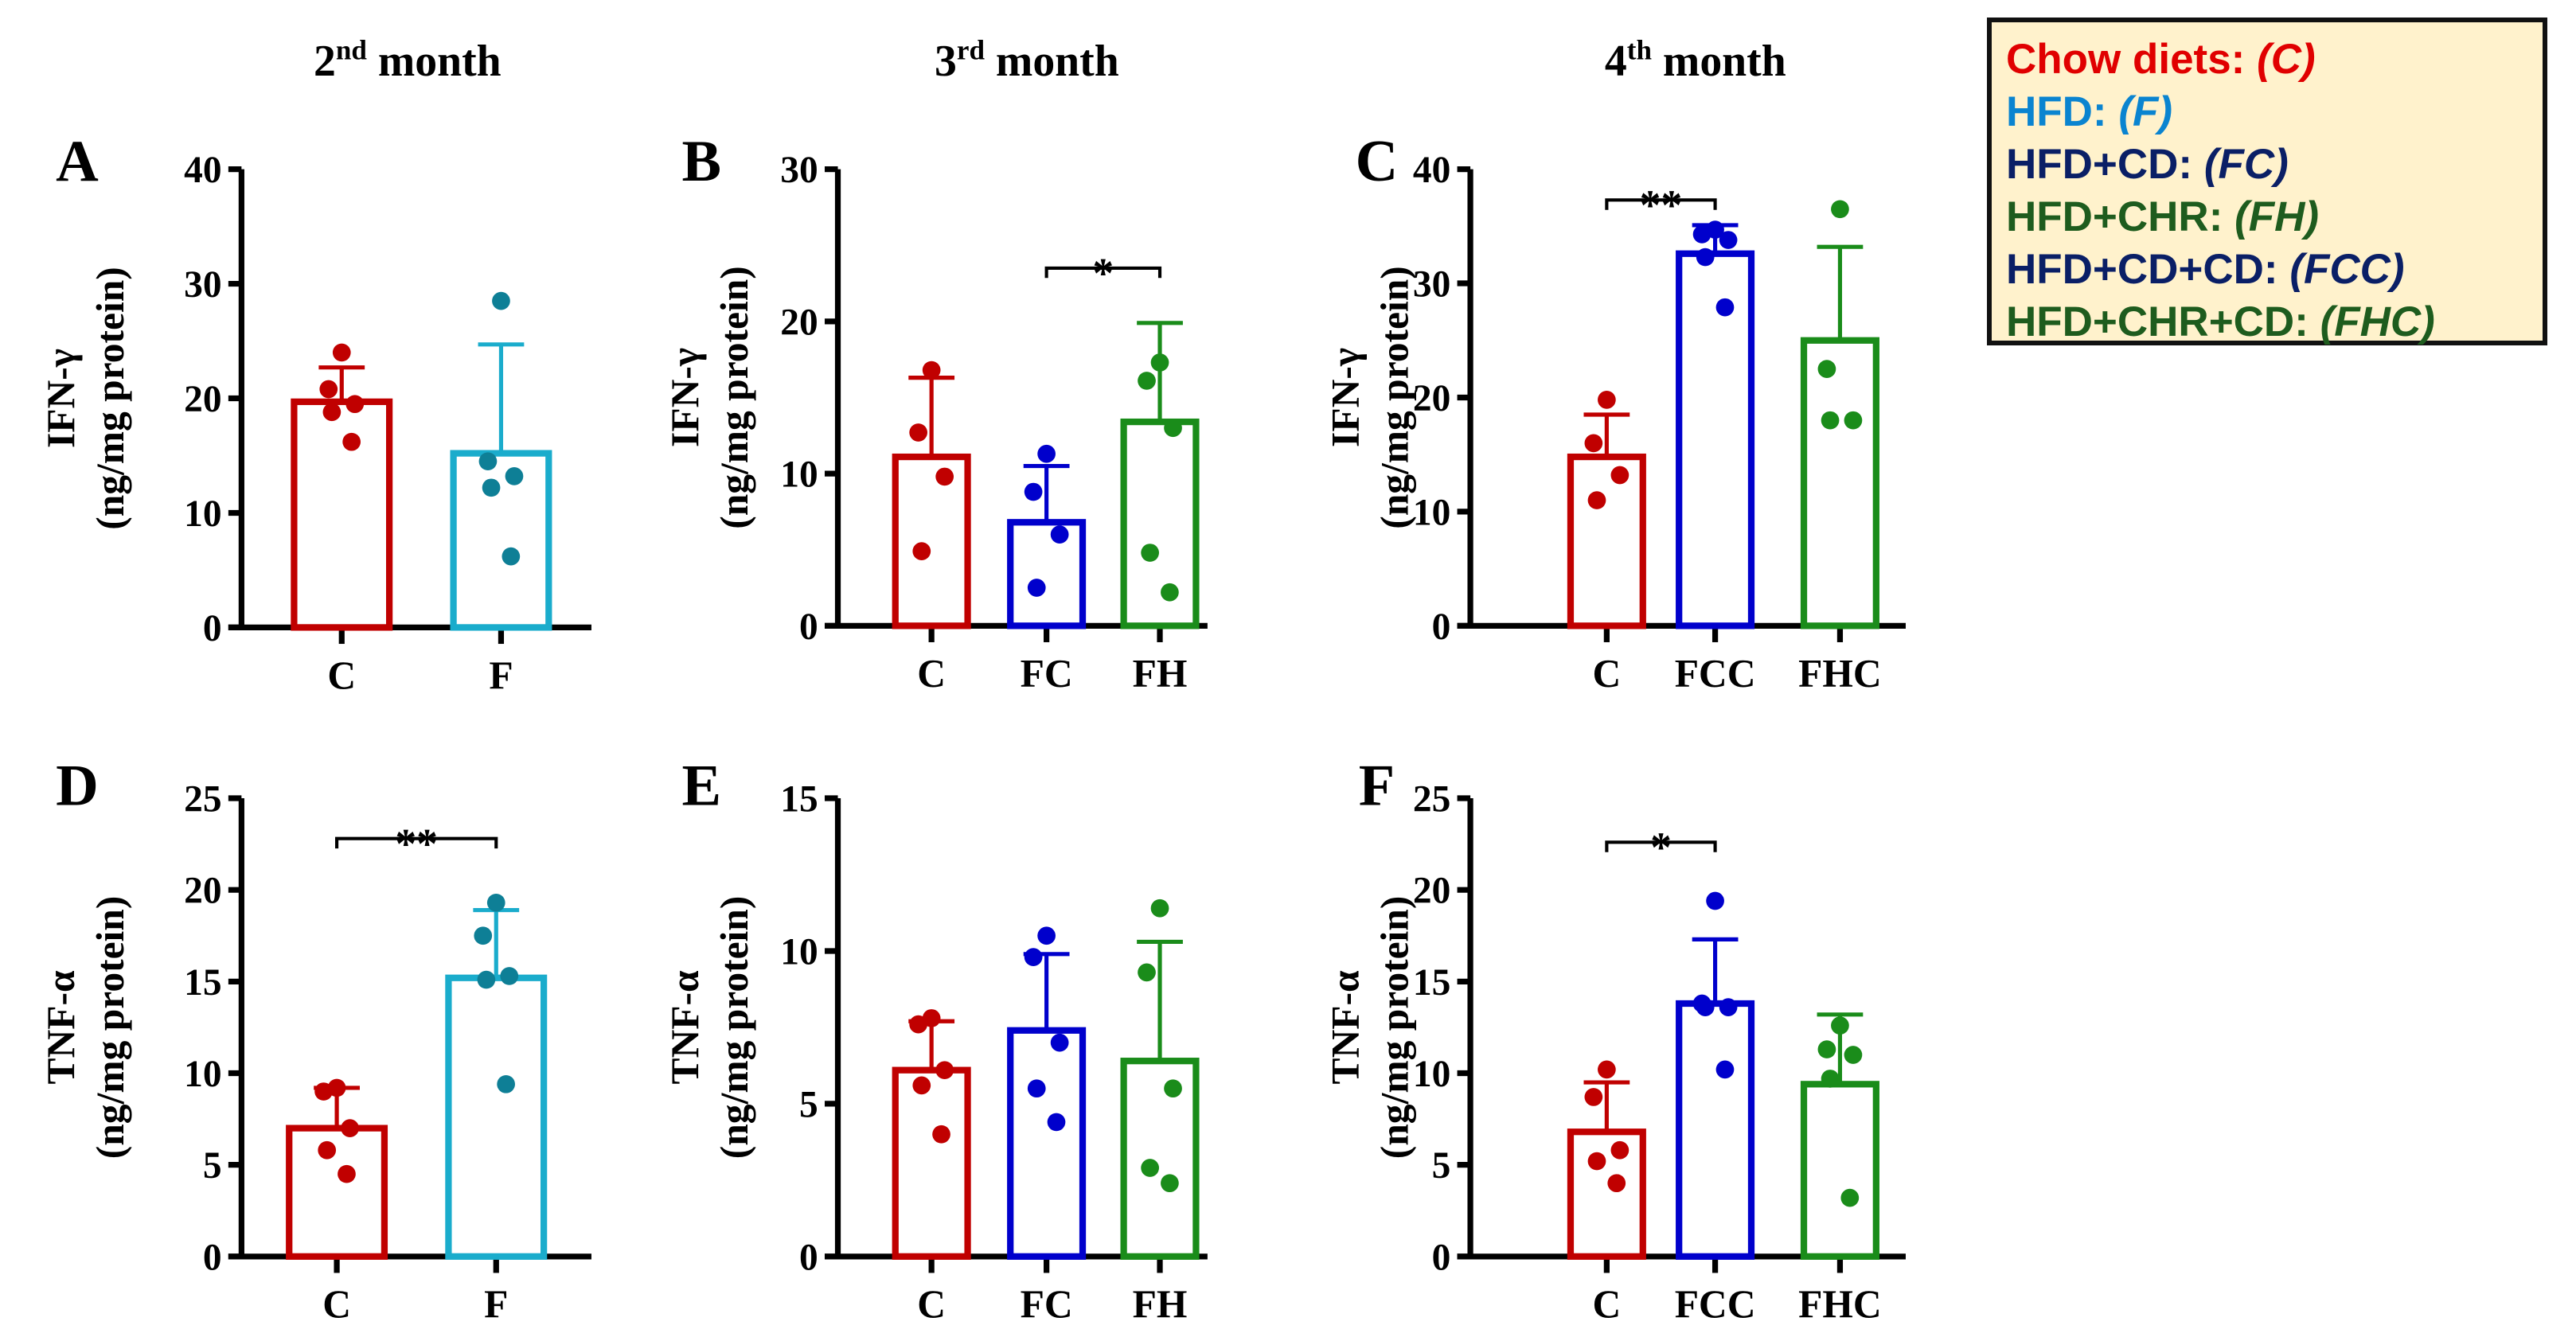 The width and height of the screenshot is (2576, 1337). What do you see at coordinates (202, 170) in the screenshot?
I see `y-tick-label: 40` at bounding box center [202, 170].